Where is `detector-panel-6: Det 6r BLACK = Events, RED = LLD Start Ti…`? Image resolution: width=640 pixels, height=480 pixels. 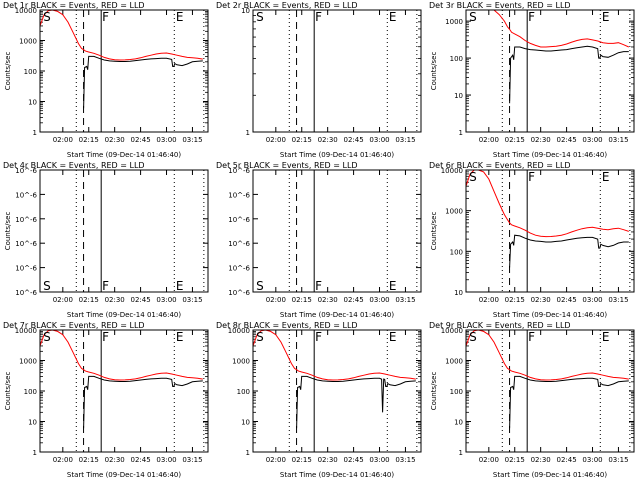
detector-panel-6: Det 6r BLACK = Events, RED = LLD Start Ti… is located at coordinates (532, 240).